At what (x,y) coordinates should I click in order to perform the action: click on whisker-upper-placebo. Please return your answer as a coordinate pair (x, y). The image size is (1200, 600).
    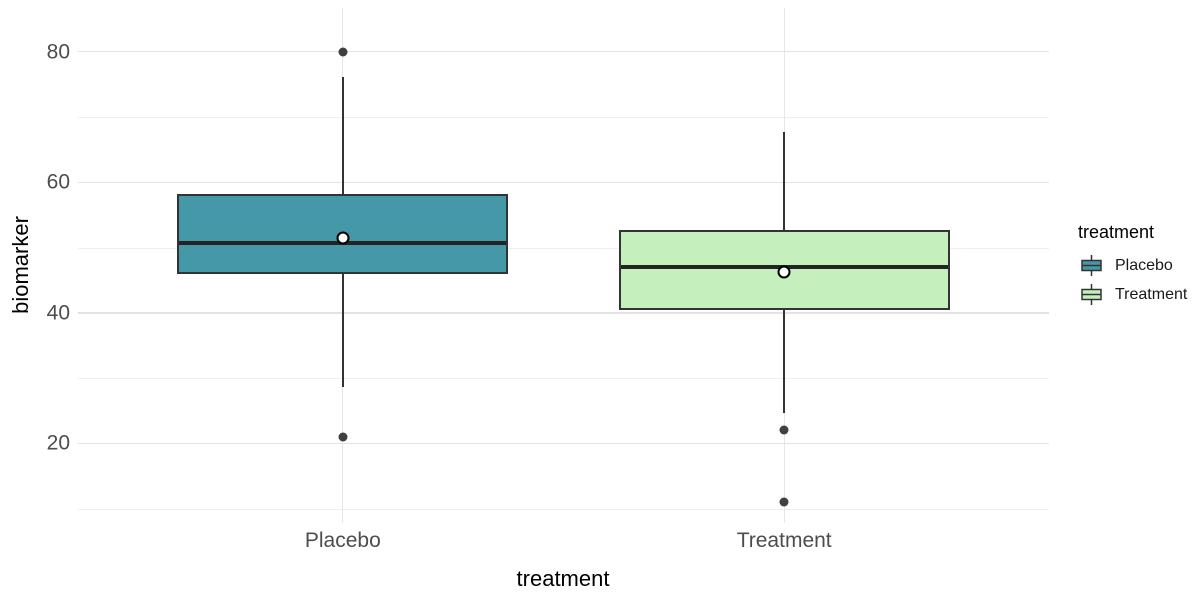
    Looking at the image, I should click on (342, 135).